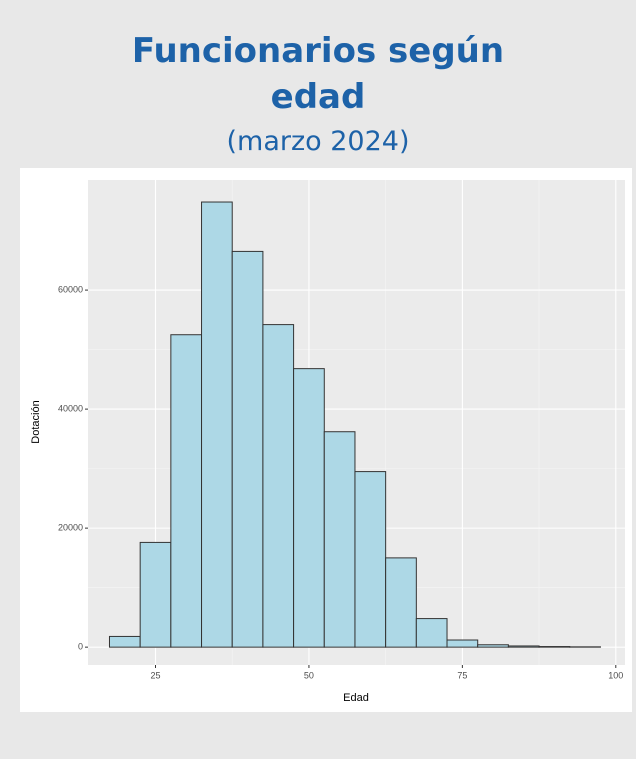 Image resolution: width=636 pixels, height=759 pixels. Describe the element at coordinates (80, 647) in the screenshot. I see `y-tick-label: 0` at that location.